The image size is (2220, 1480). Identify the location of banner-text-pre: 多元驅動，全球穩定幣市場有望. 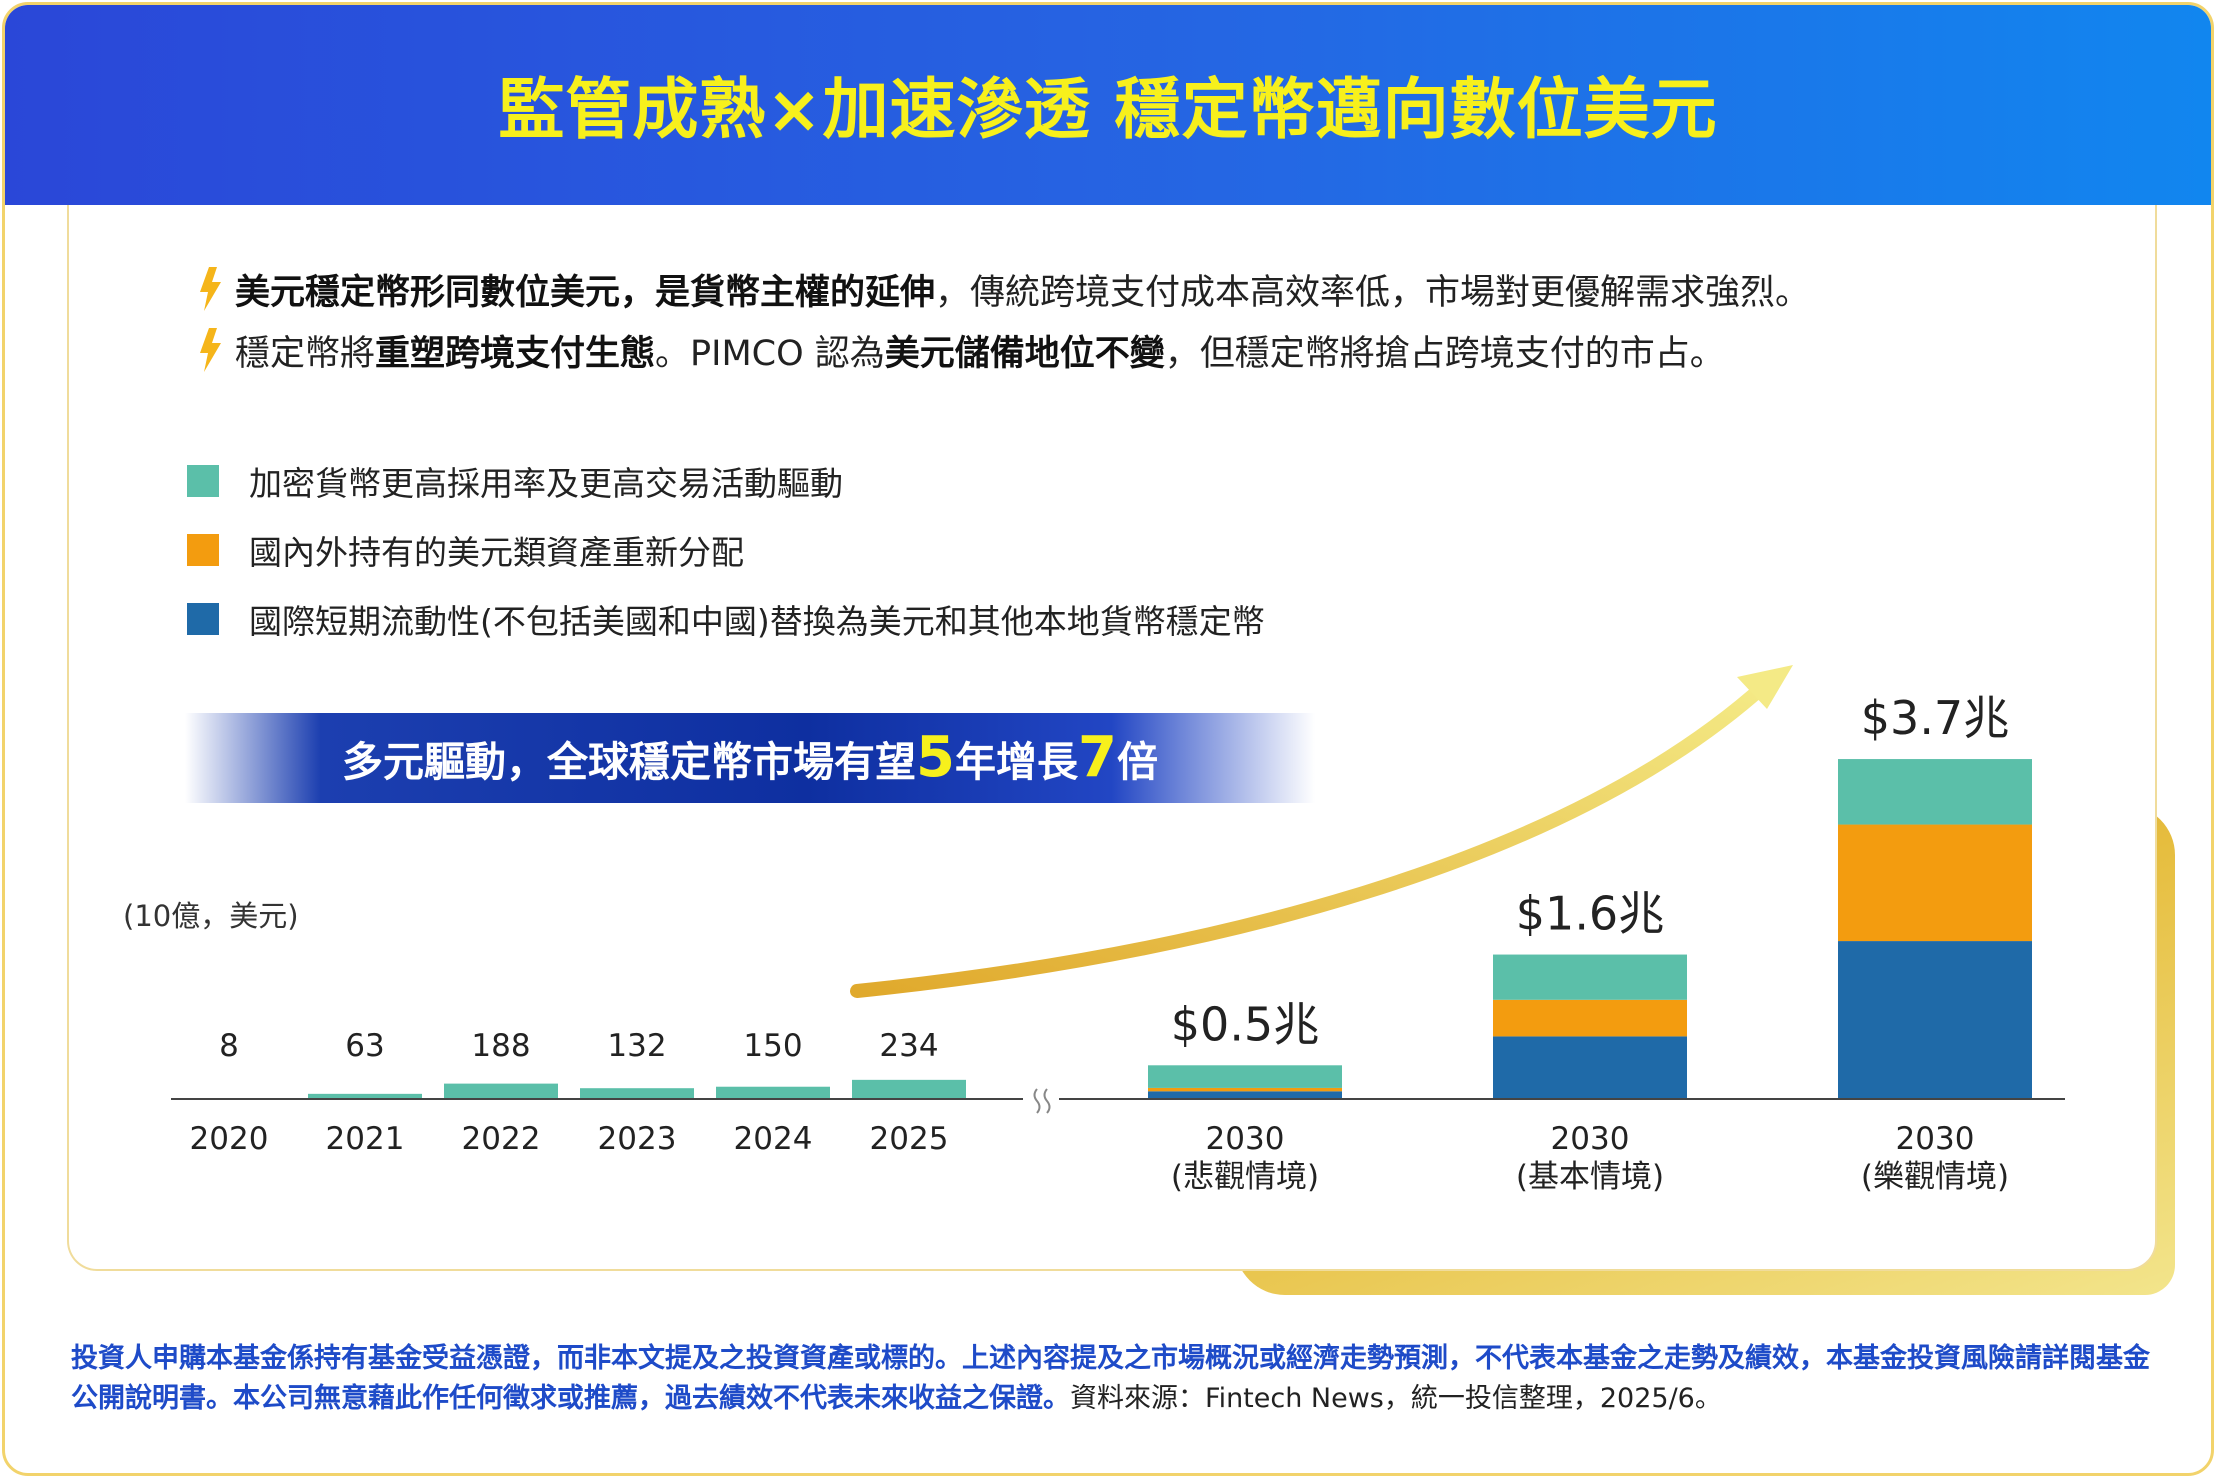
(629, 762).